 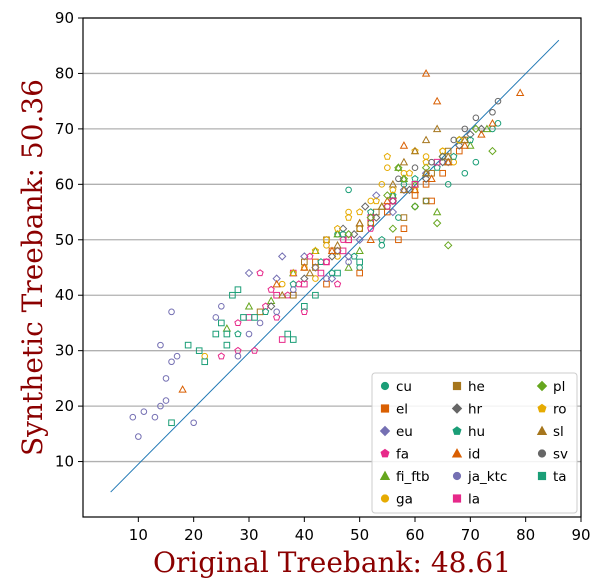 What do you see at coordinates (560, 455) in the screenshot?
I see `legend-label: sv` at bounding box center [560, 455].